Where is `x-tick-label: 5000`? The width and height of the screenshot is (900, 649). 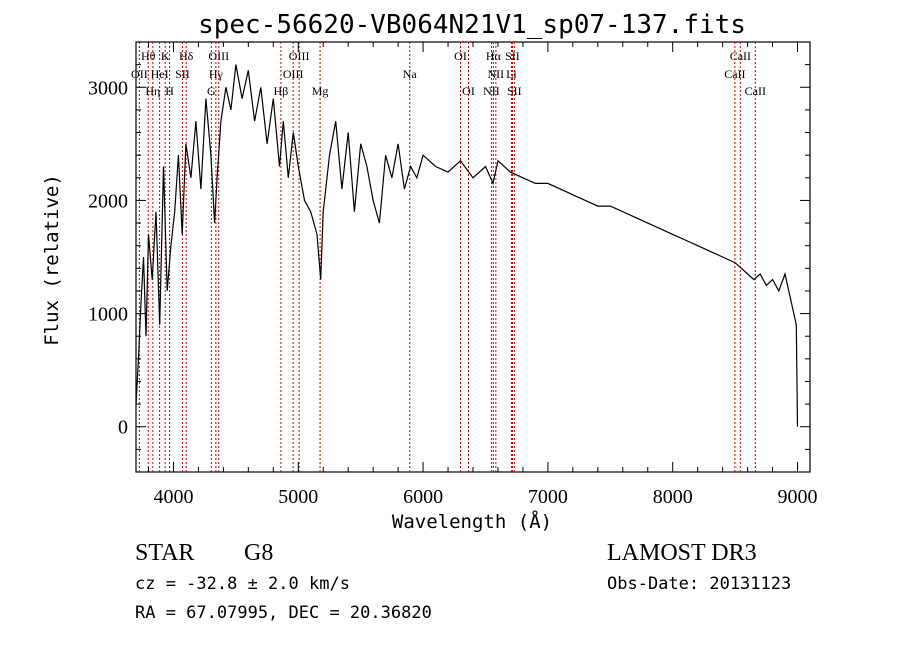 x-tick-label: 5000 is located at coordinates (298, 497).